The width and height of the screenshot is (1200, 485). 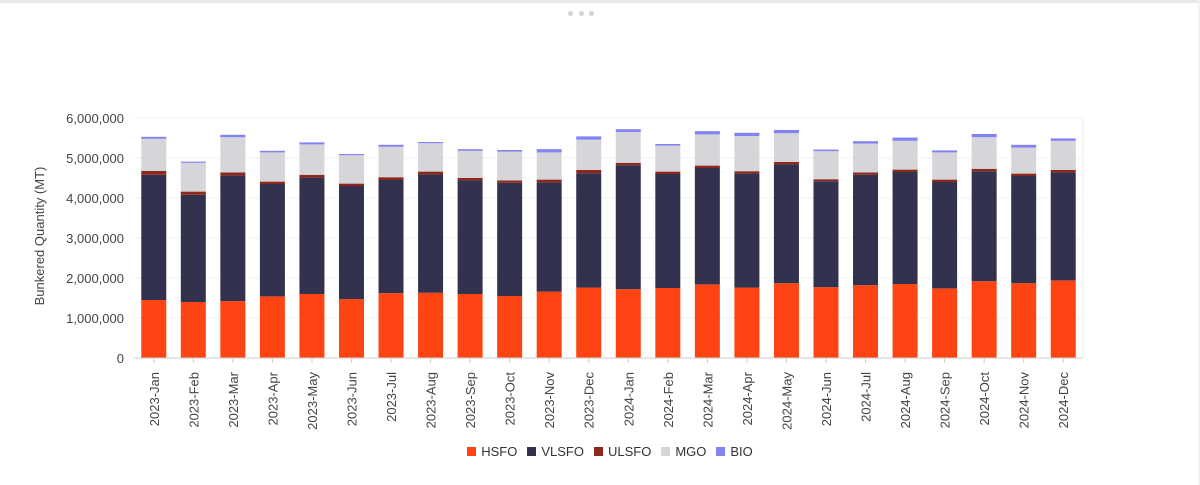 What do you see at coordinates (492, 451) in the screenshot?
I see `legend-item-hsfo: HSFO` at bounding box center [492, 451].